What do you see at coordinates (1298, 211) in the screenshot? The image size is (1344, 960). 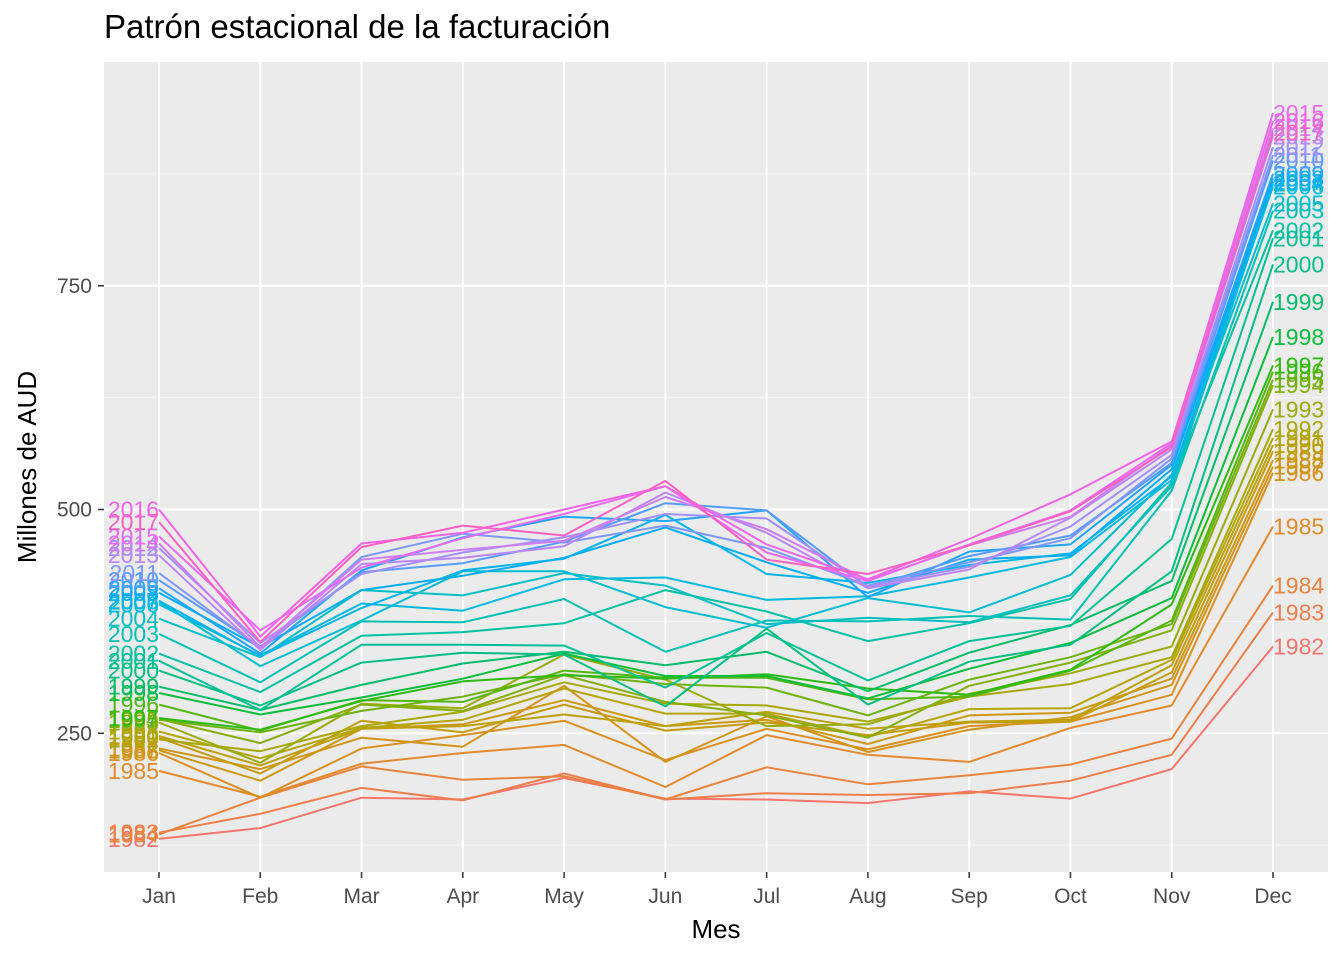 I see `series-end-label: 2003` at bounding box center [1298, 211].